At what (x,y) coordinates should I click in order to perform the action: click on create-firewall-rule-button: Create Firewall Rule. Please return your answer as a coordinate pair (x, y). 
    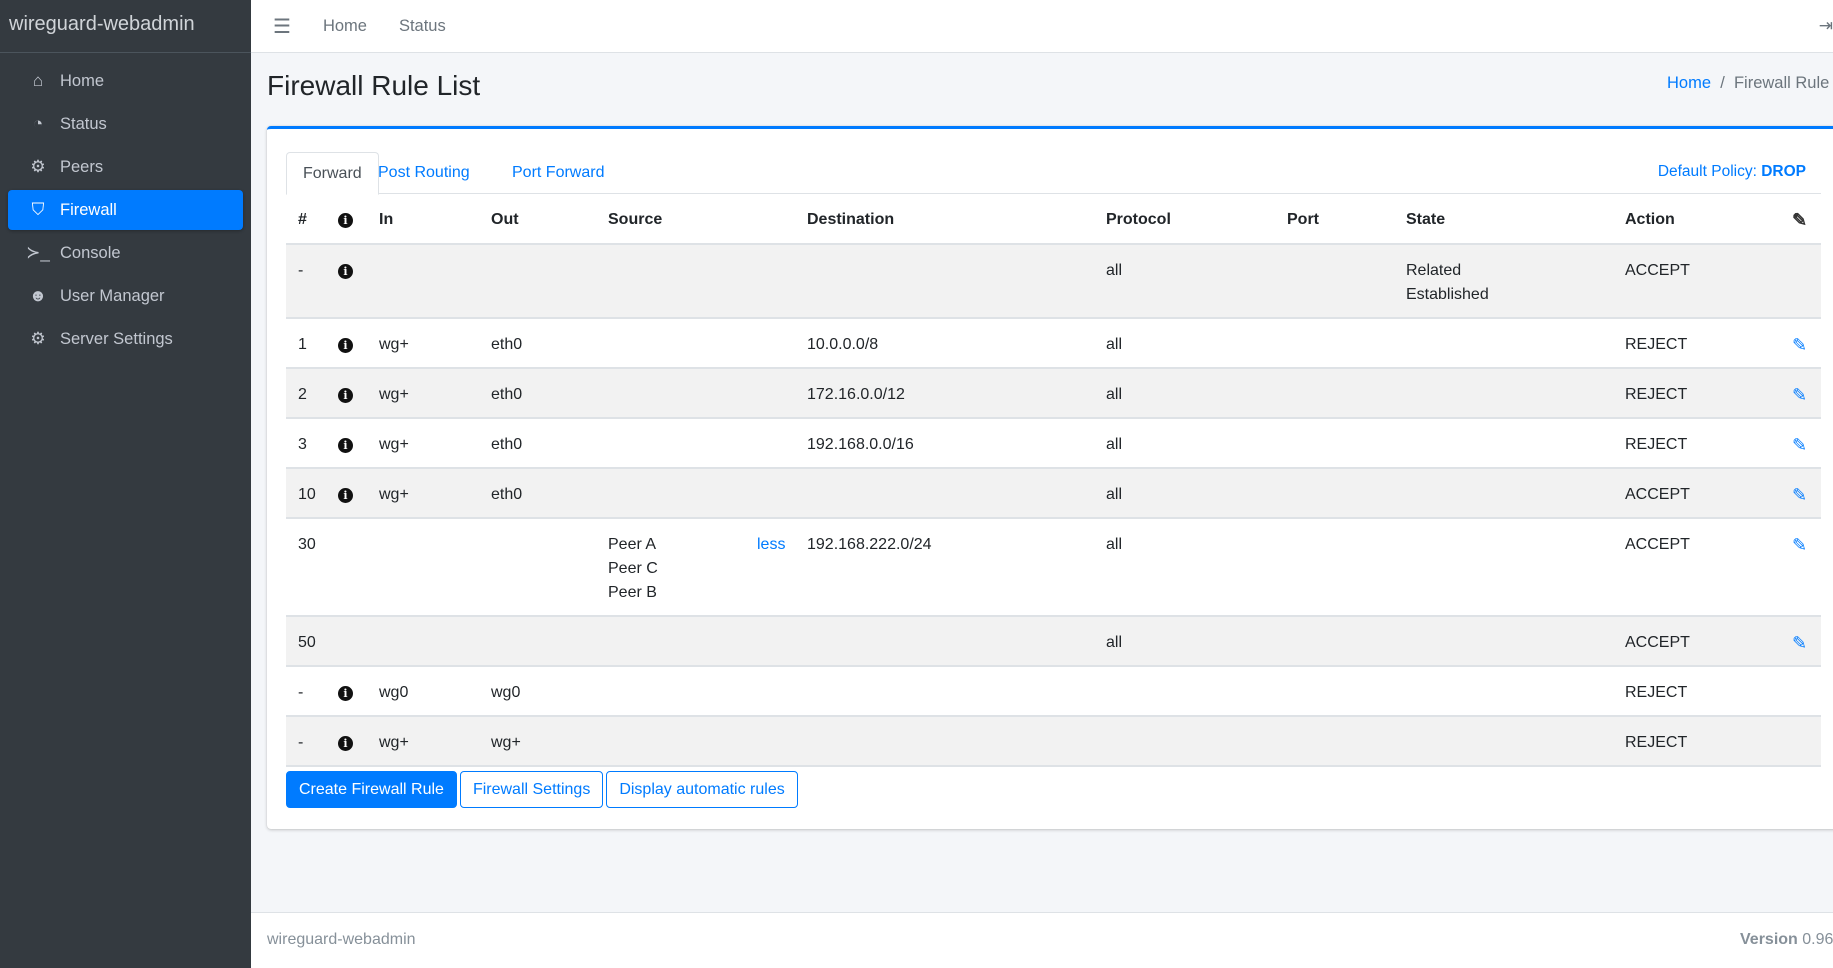
    Looking at the image, I should click on (371, 789).